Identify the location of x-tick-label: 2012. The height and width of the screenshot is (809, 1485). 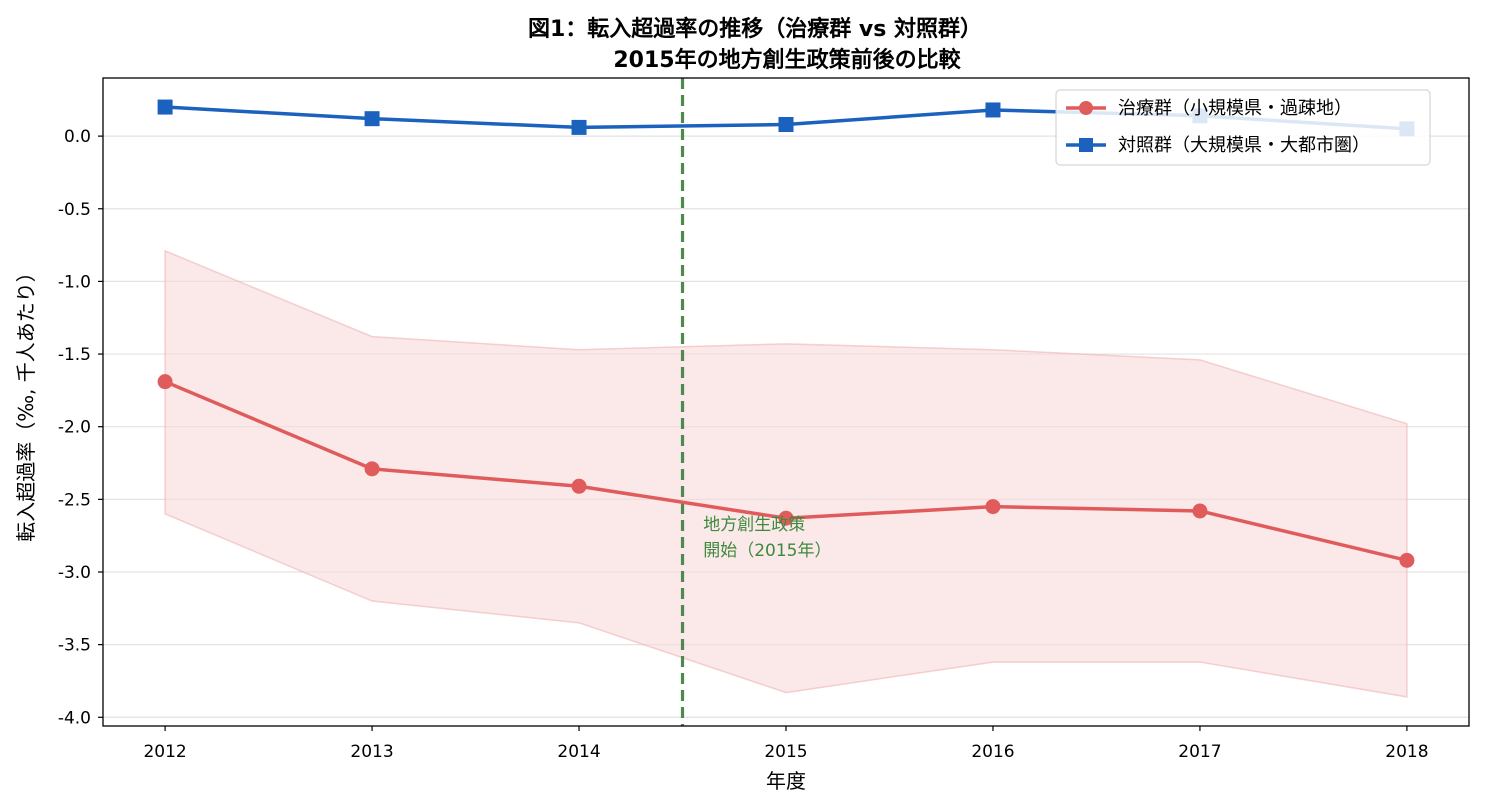
(164, 752).